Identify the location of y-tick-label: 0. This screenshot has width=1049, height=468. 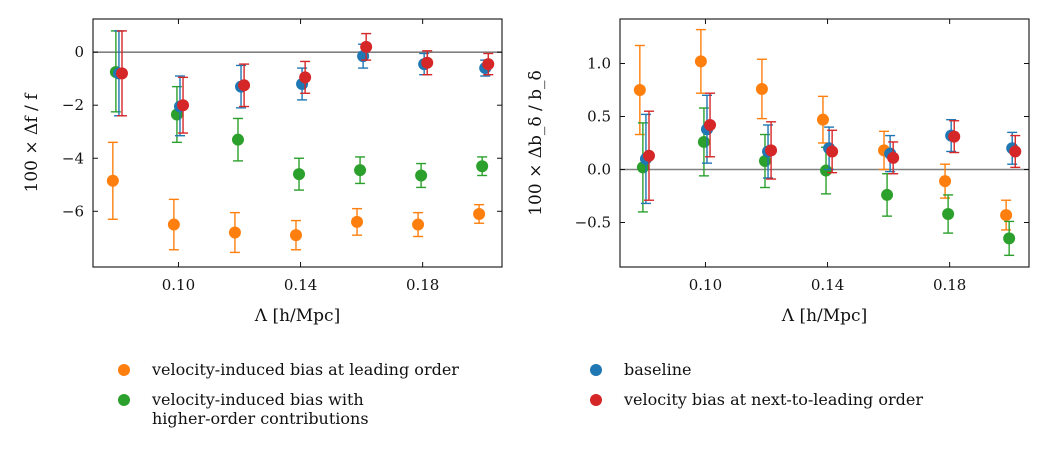
(79, 52).